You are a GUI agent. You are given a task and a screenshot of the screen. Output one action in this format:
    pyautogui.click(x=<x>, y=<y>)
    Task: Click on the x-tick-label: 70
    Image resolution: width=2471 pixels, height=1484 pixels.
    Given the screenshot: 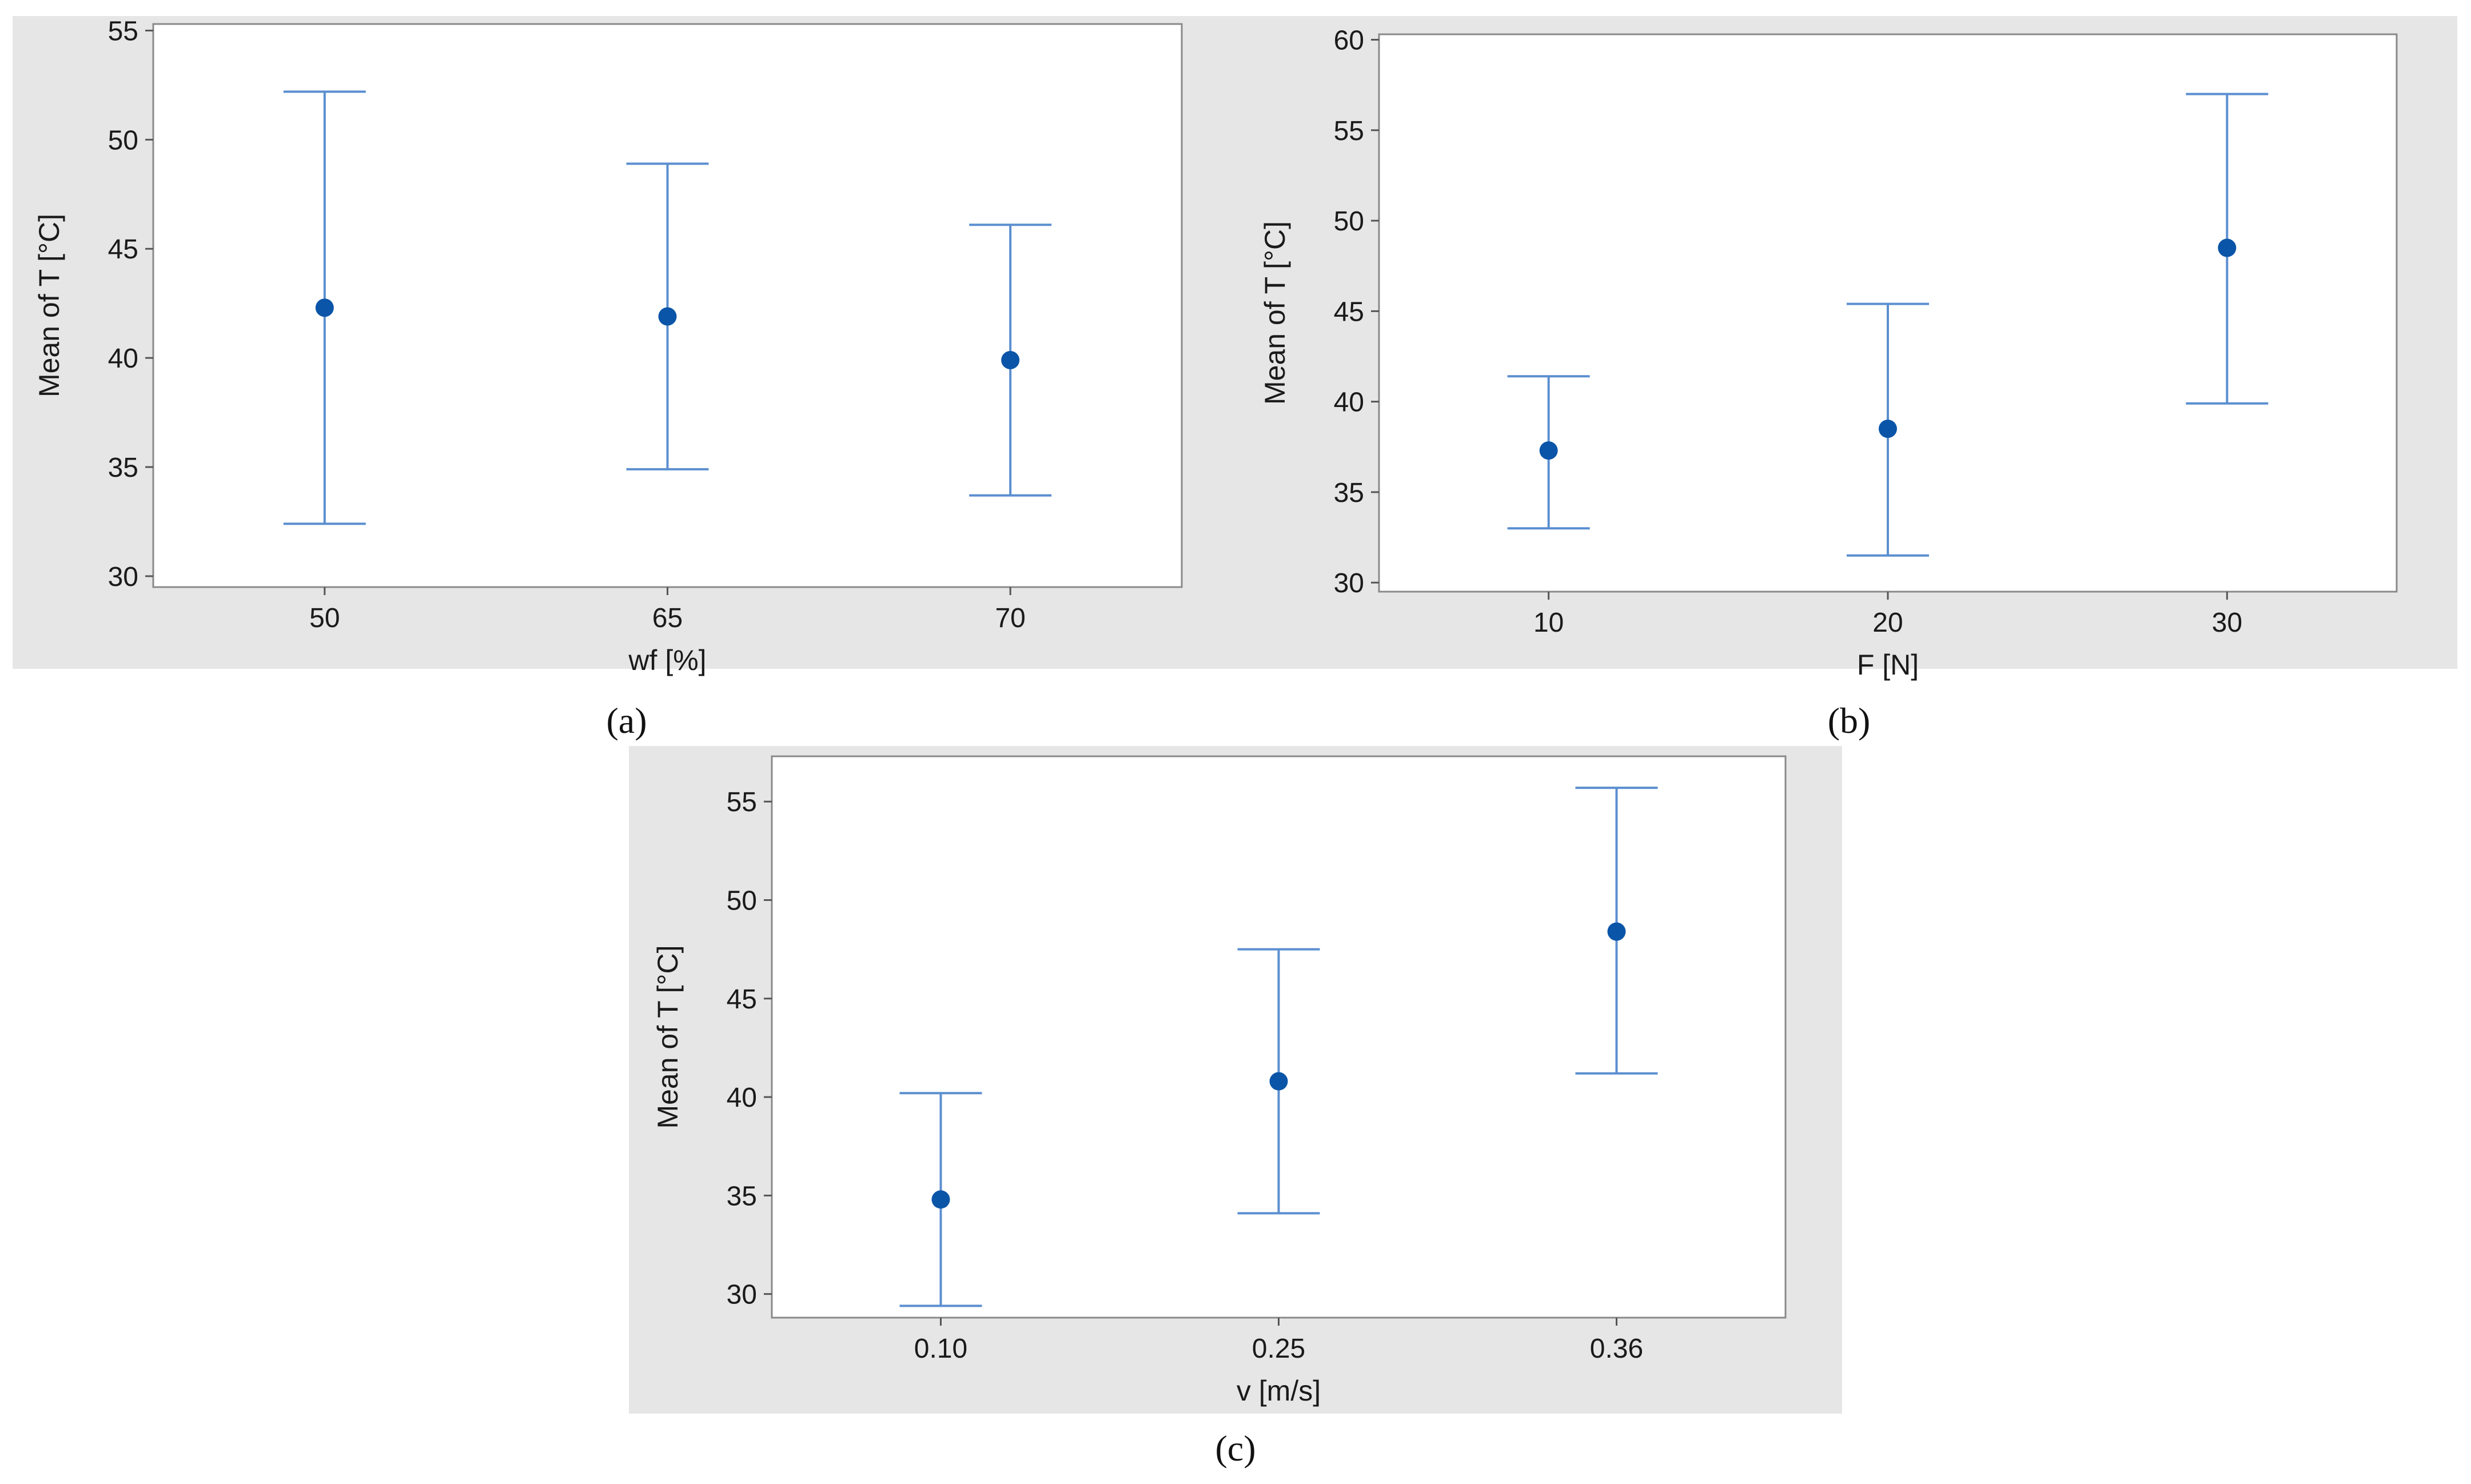 What is the action you would take?
    pyautogui.click(x=1010, y=618)
    